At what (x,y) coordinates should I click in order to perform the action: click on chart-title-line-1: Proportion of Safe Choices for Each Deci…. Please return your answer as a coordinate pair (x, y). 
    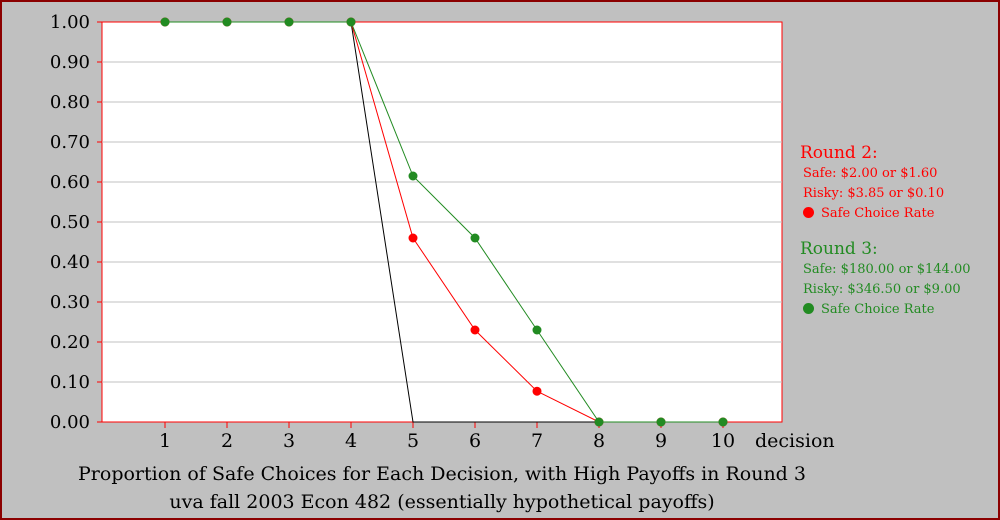
    Looking at the image, I should click on (442, 474).